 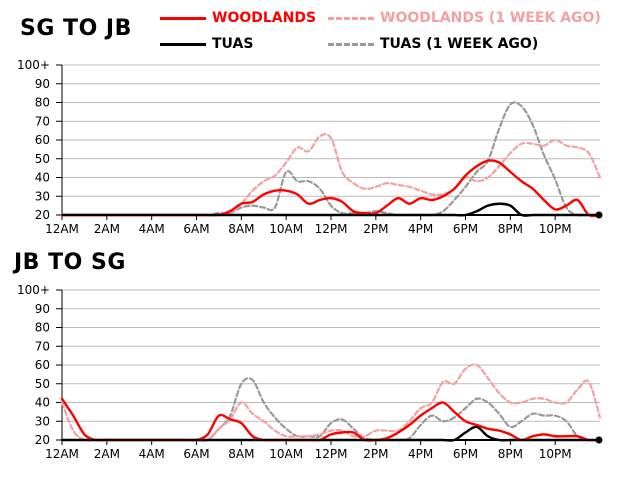 I want to click on x-tick-label-jb-to-sg: 2AM, so click(x=107, y=454).